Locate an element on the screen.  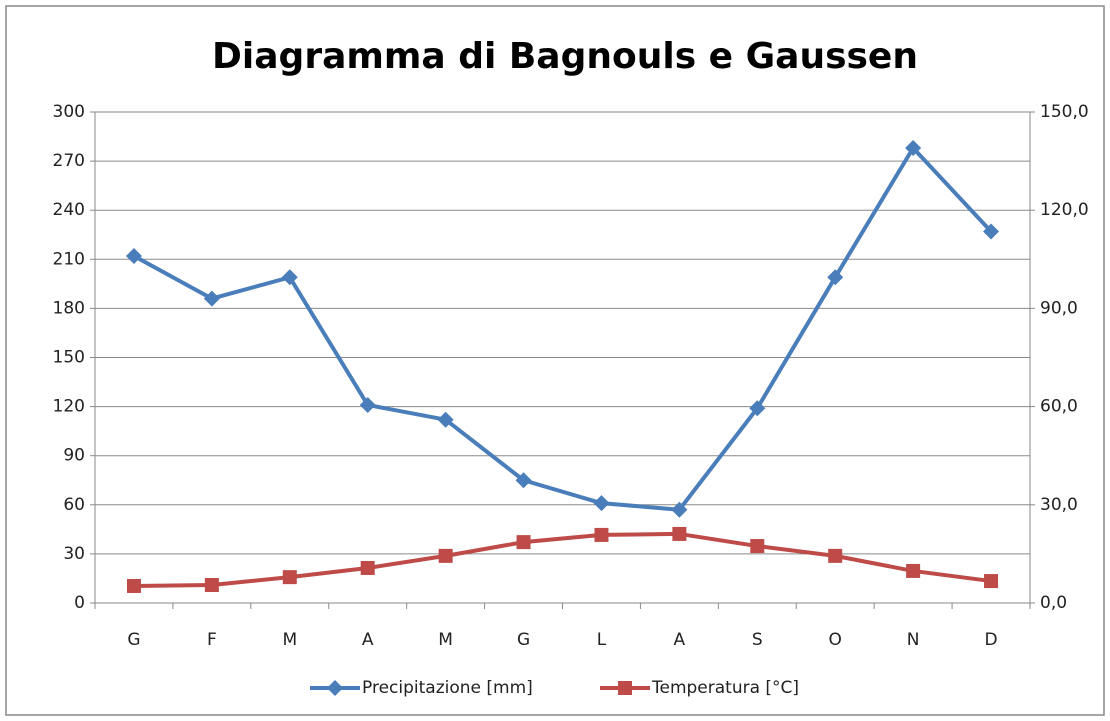
chart-title: Diagramma di Bagnouls e Gaussen is located at coordinates (565, 56).